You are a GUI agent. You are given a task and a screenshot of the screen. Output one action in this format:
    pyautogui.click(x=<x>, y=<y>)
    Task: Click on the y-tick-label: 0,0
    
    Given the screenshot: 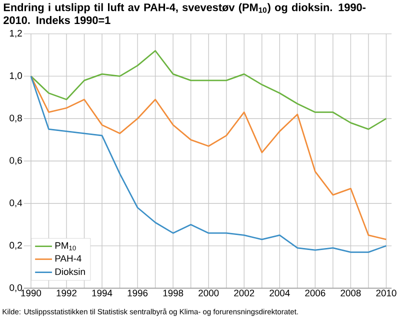 What is the action you would take?
    pyautogui.click(x=16, y=288)
    